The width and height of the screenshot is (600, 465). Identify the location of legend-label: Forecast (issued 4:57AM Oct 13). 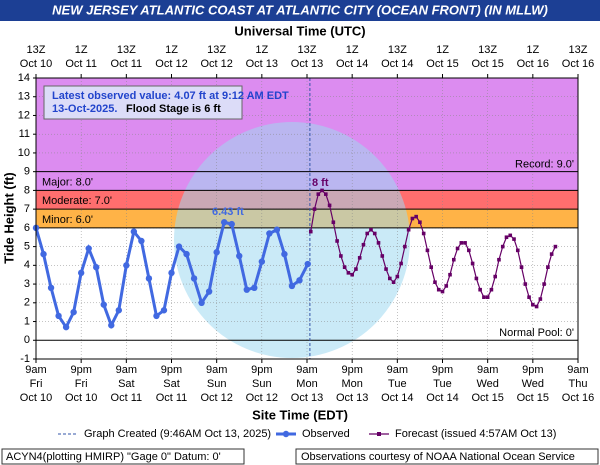
(475, 434).